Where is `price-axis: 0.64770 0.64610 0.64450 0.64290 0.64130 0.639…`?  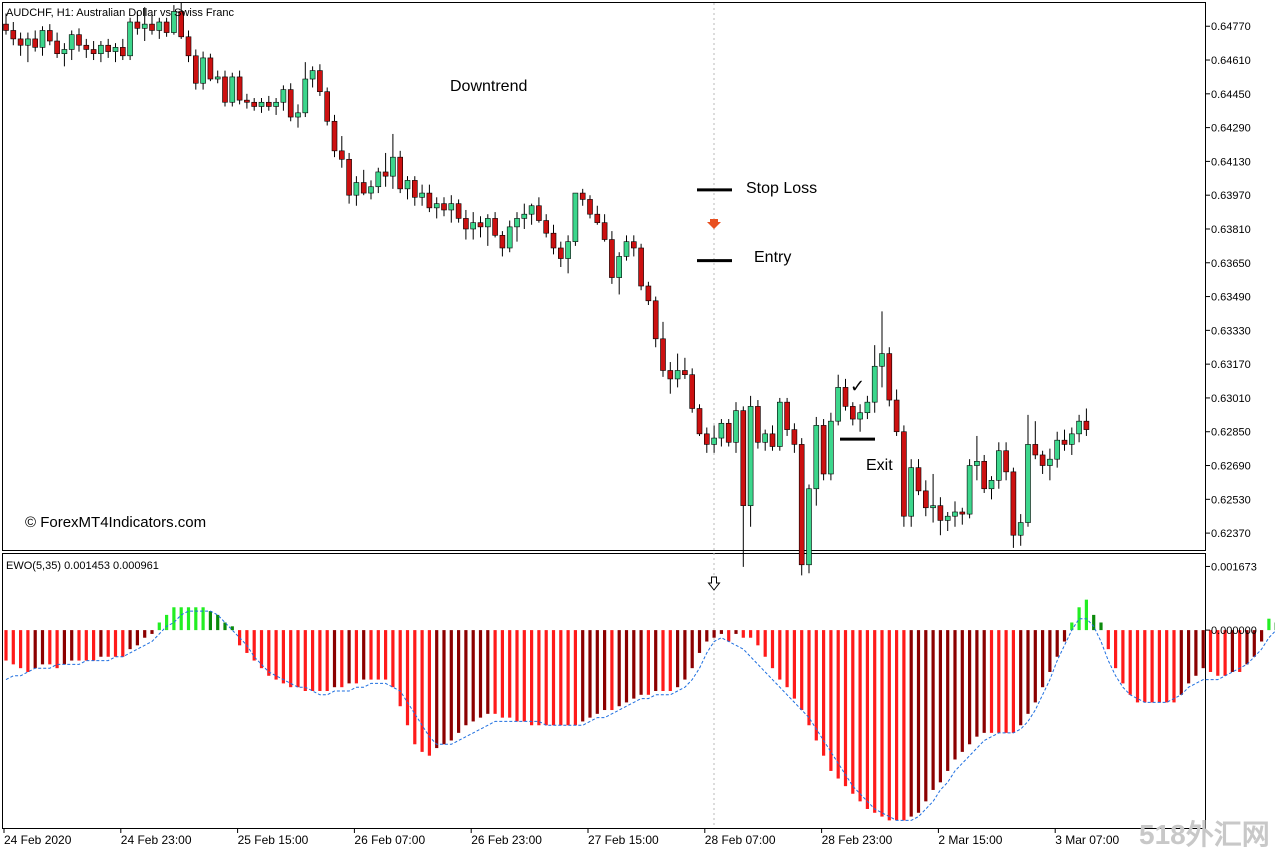 price-axis: 0.64770 0.64610 0.64450 0.64290 0.64130 0.639… is located at coordinates (1228, 280).